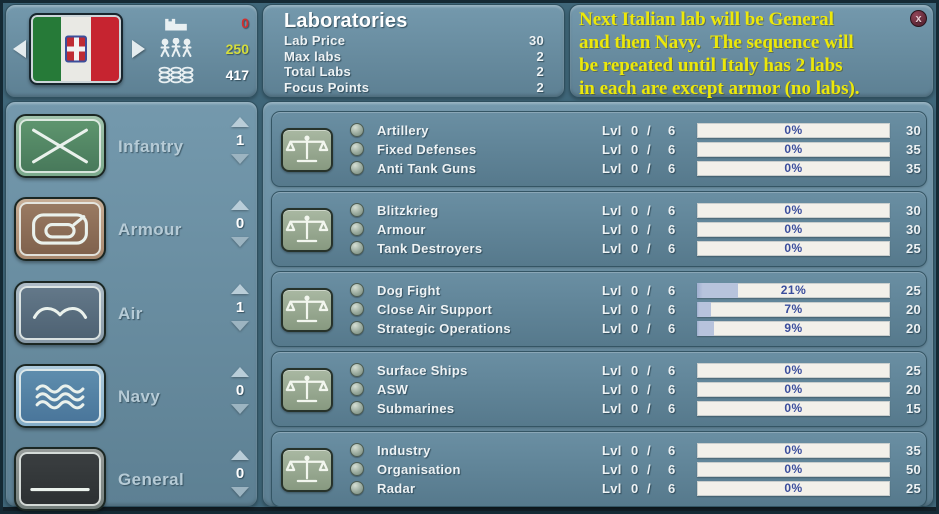 This screenshot has width=939, height=514. I want to click on research-name: Submarines, so click(416, 408).